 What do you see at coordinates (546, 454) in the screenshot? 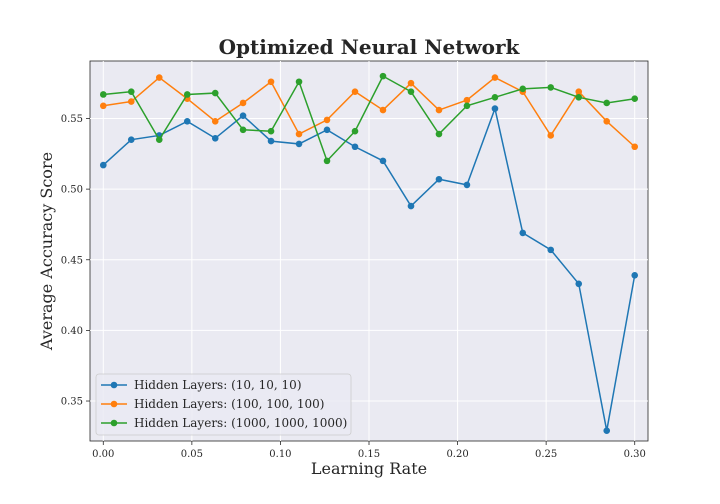
I see `x-tick-label: 0.25` at bounding box center [546, 454].